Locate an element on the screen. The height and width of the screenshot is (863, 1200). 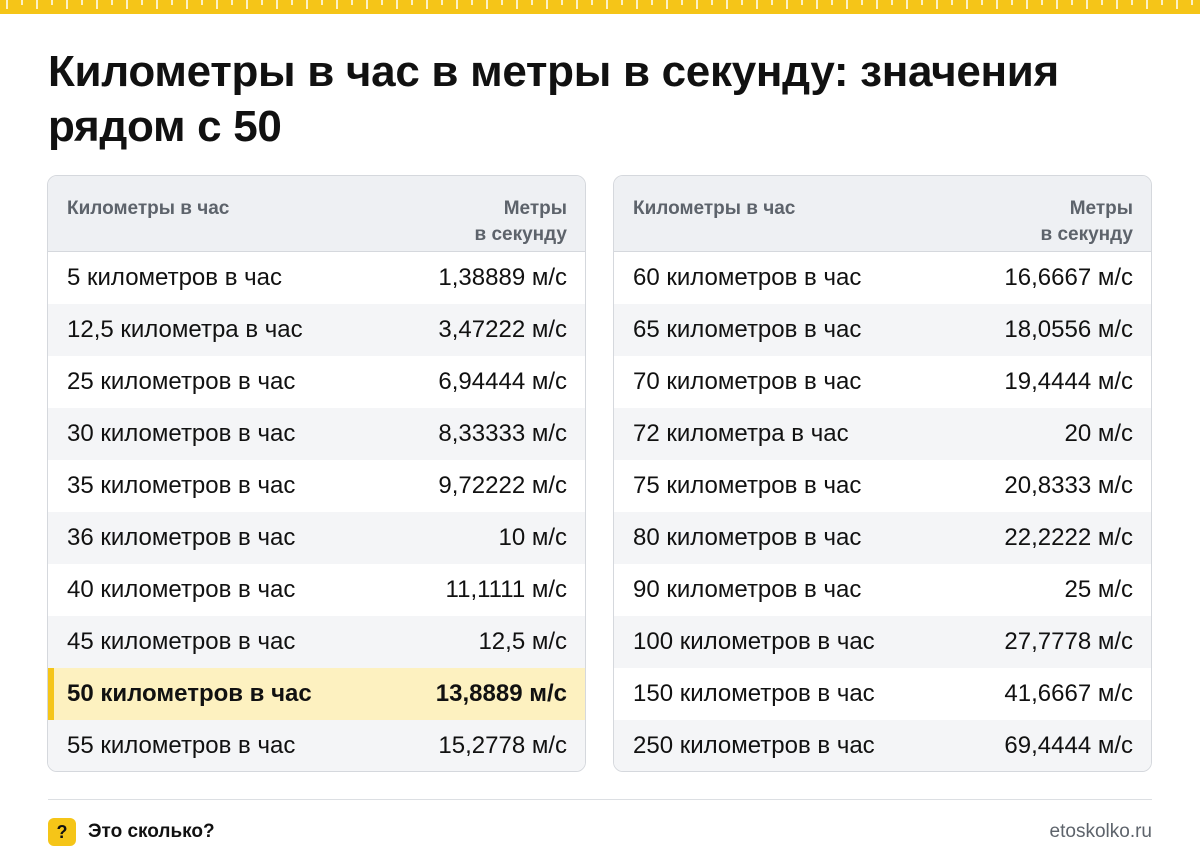
table-row: 72 километра в час 20 м/с is located at coordinates (882, 434).